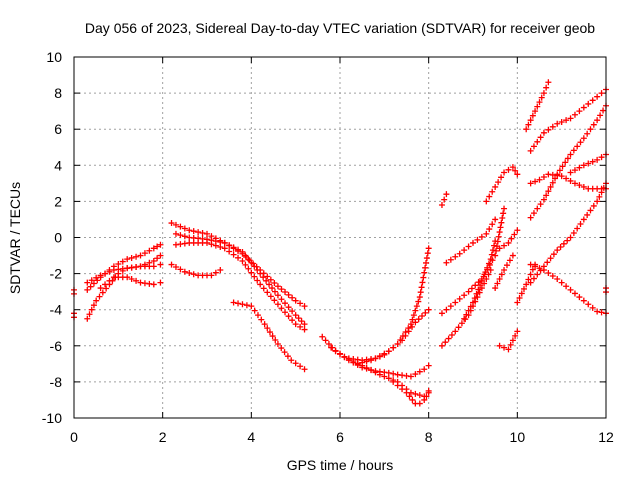 Image resolution: width=640 pixels, height=485 pixels. What do you see at coordinates (58, 93) in the screenshot?
I see `y-tick-label: 8` at bounding box center [58, 93].